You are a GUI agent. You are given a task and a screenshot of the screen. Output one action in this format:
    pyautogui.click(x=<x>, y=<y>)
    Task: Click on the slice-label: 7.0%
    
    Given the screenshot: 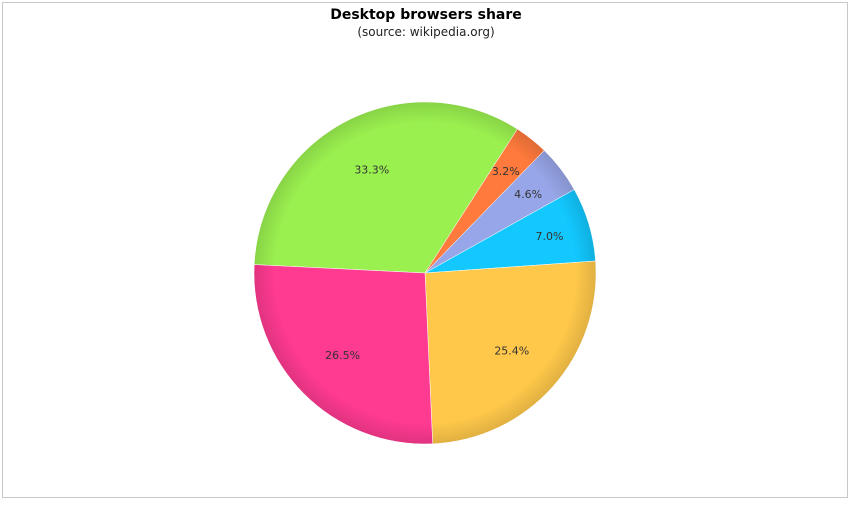 What is the action you would take?
    pyautogui.click(x=550, y=236)
    